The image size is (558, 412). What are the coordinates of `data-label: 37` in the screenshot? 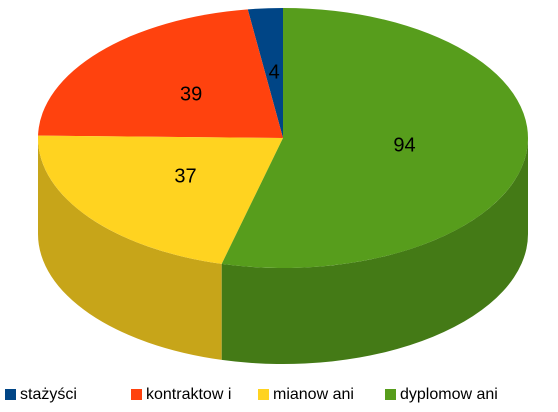 It's located at (185, 177).